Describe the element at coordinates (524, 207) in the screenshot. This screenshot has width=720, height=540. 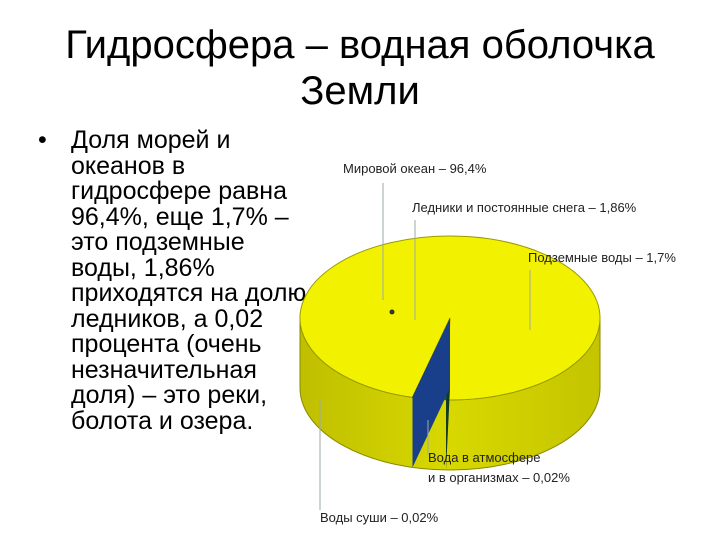
I see `label-glaciers: Ледники и постоянные снега – 1,86%` at that location.